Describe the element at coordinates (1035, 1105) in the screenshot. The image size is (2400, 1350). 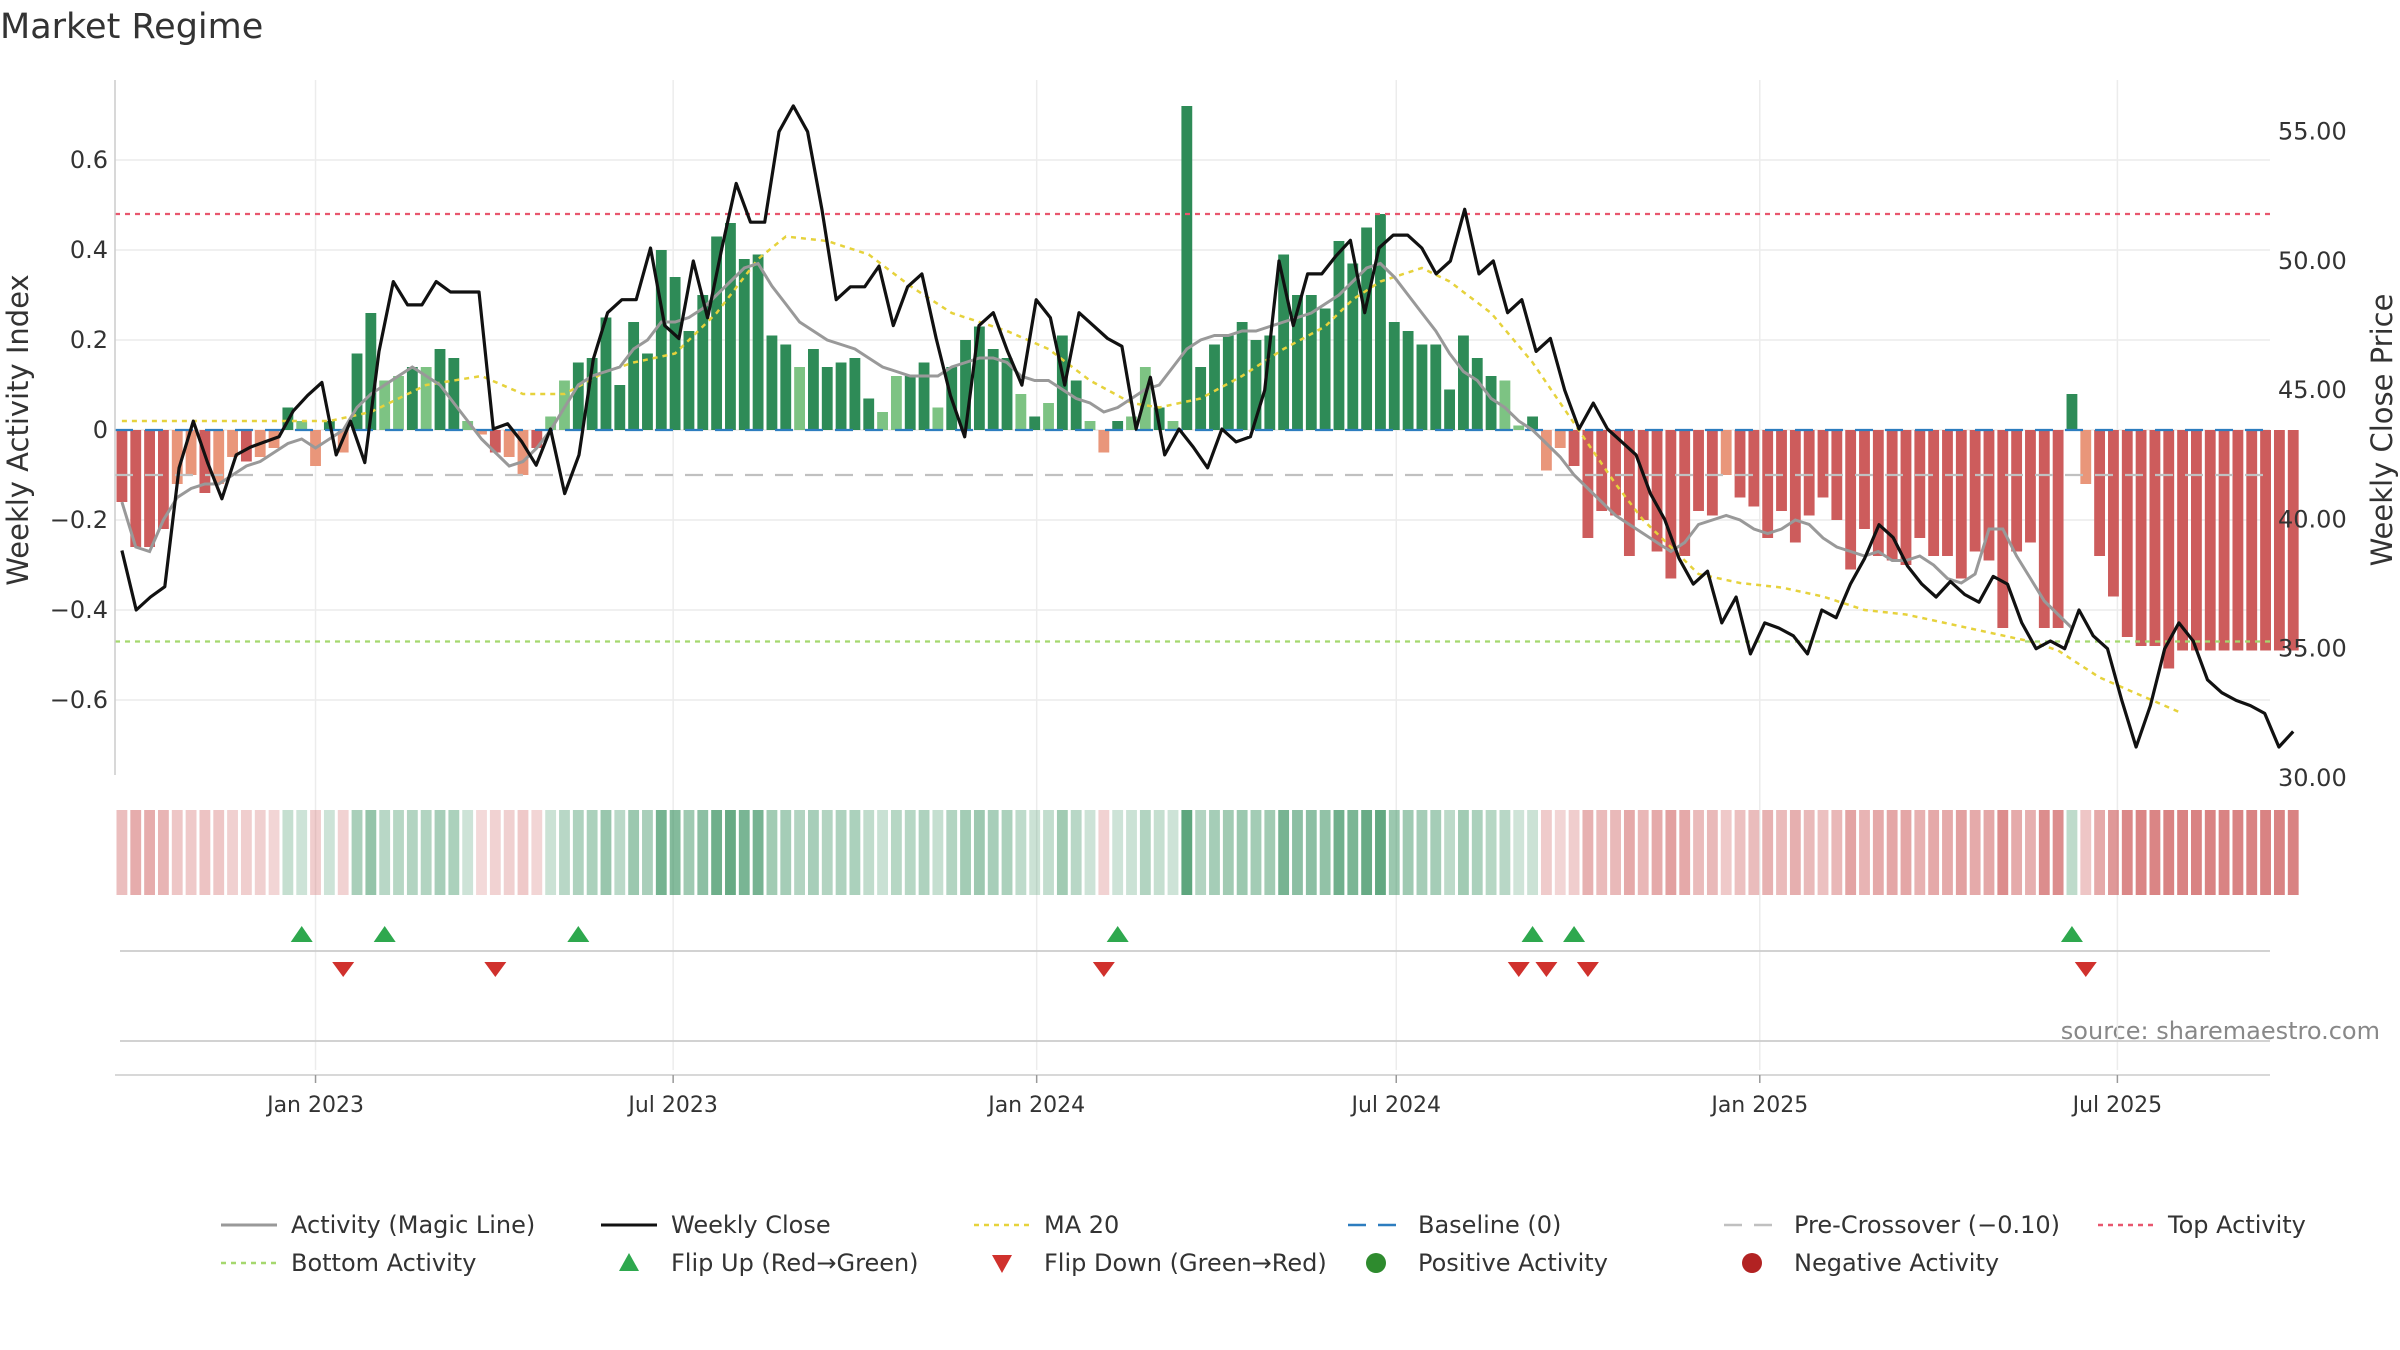
I see `x-tick-label: Jan 2024` at that location.